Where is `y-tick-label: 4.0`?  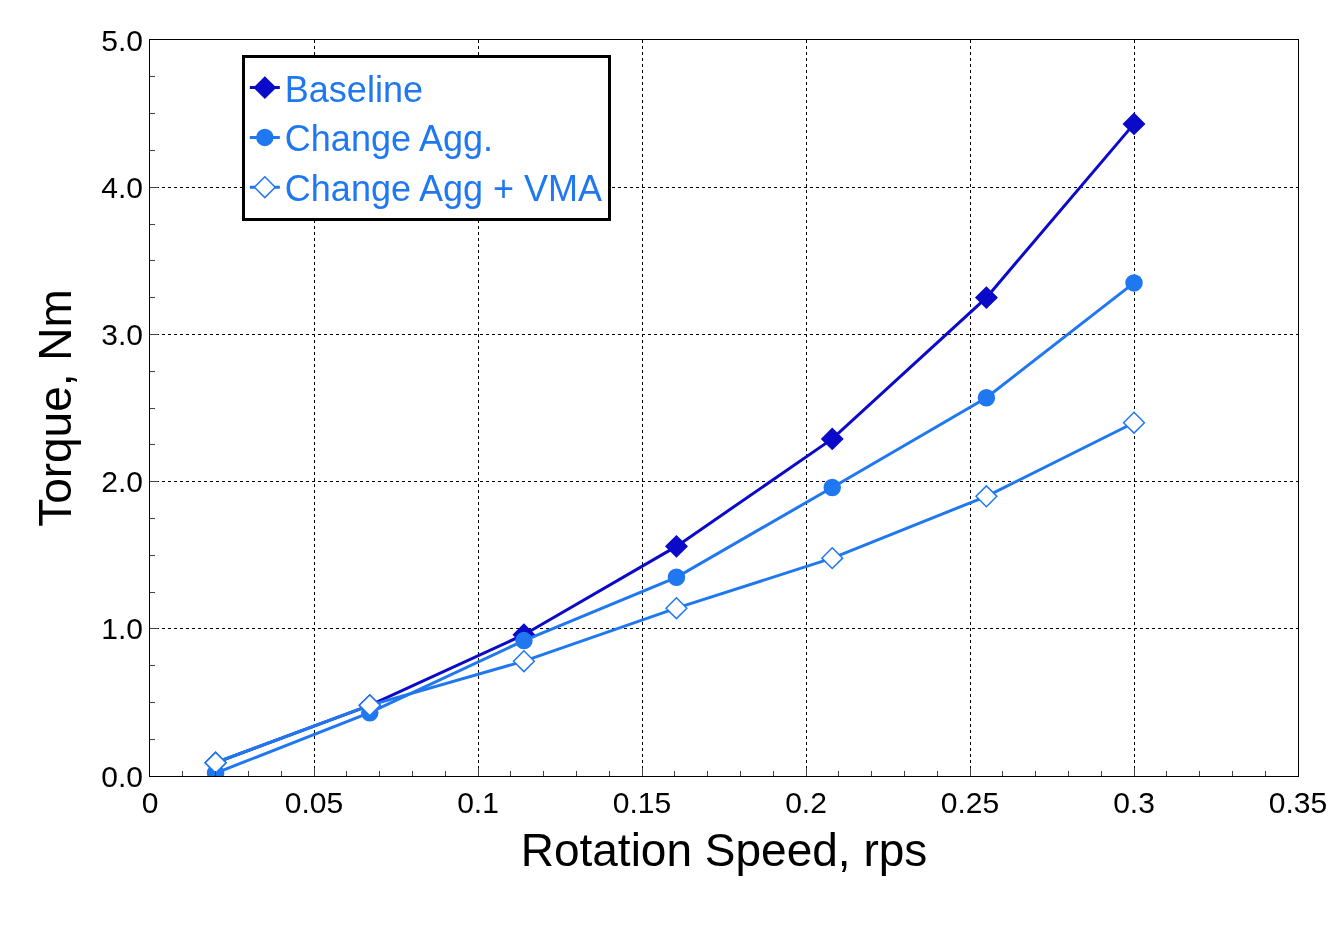 y-tick-label: 4.0 is located at coordinates (122, 187).